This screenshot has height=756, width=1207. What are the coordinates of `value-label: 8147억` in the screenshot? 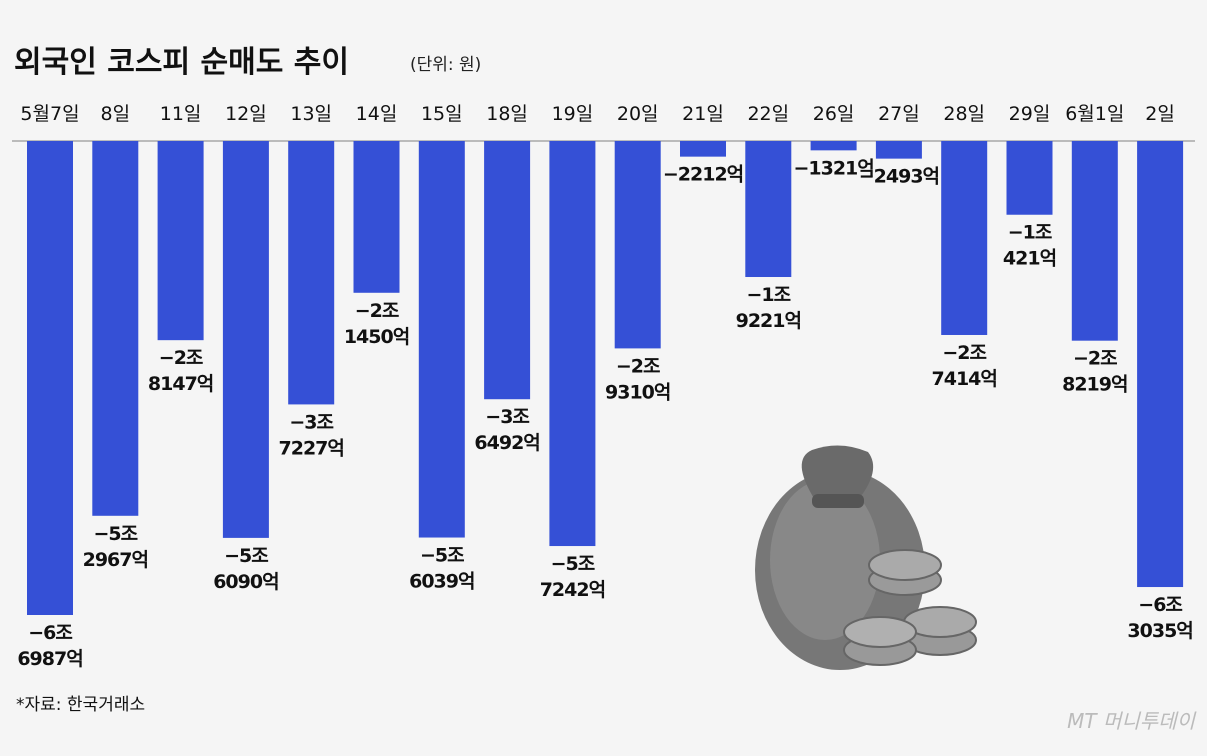 It's located at (180, 384).